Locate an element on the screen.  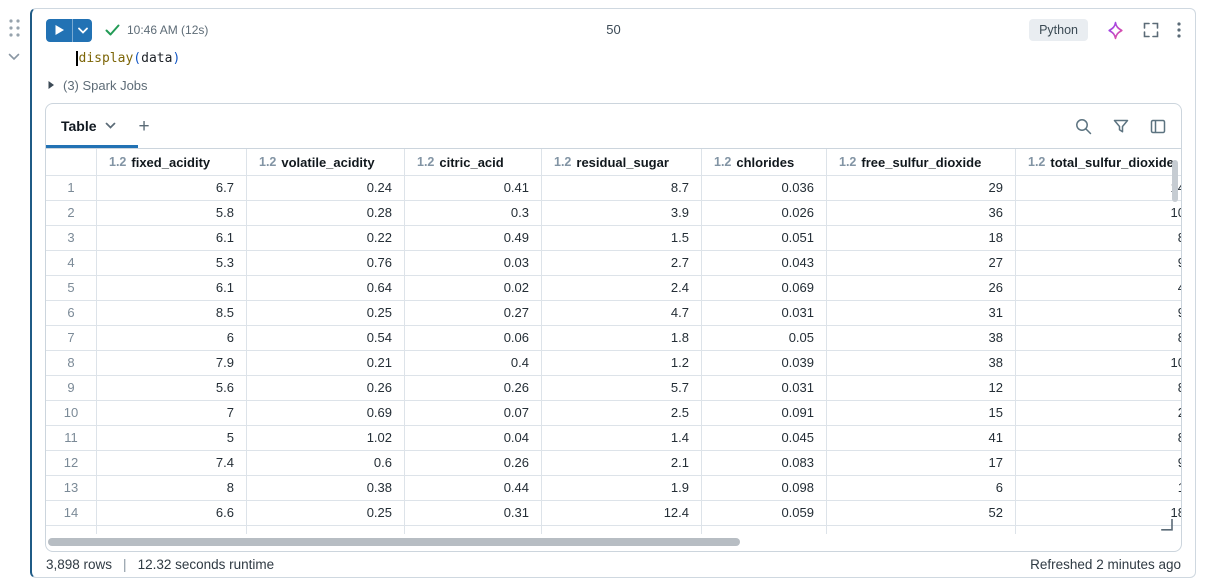
table-cell: 6 is located at coordinates (172, 338).